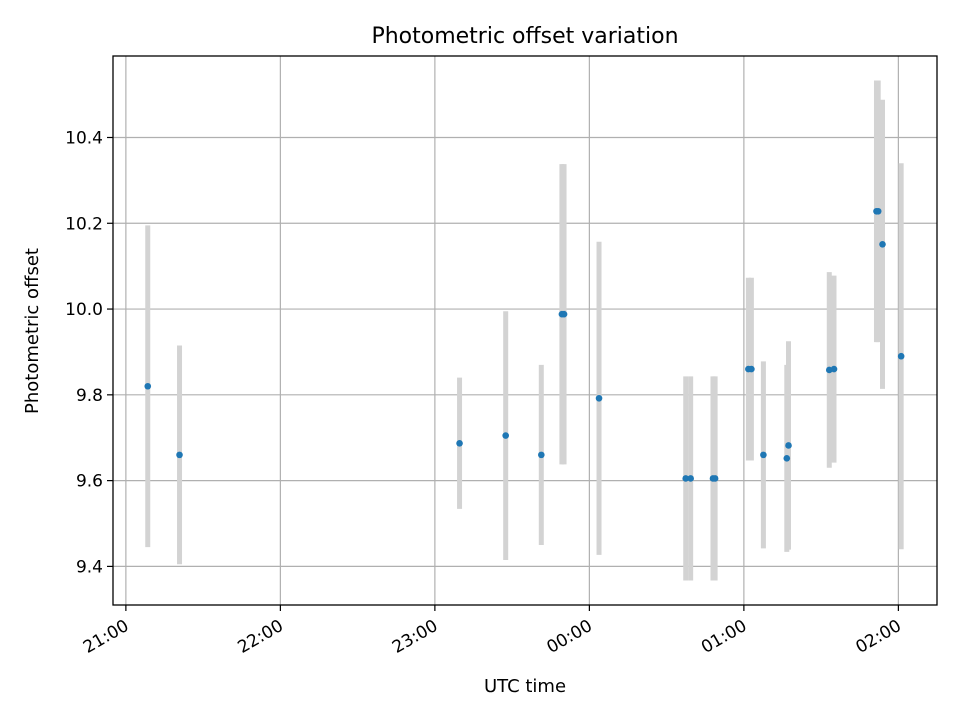 This screenshot has width=960, height=720. What do you see at coordinates (32, 331) in the screenshot?
I see `y-axis-label: Photometric offset` at bounding box center [32, 331].